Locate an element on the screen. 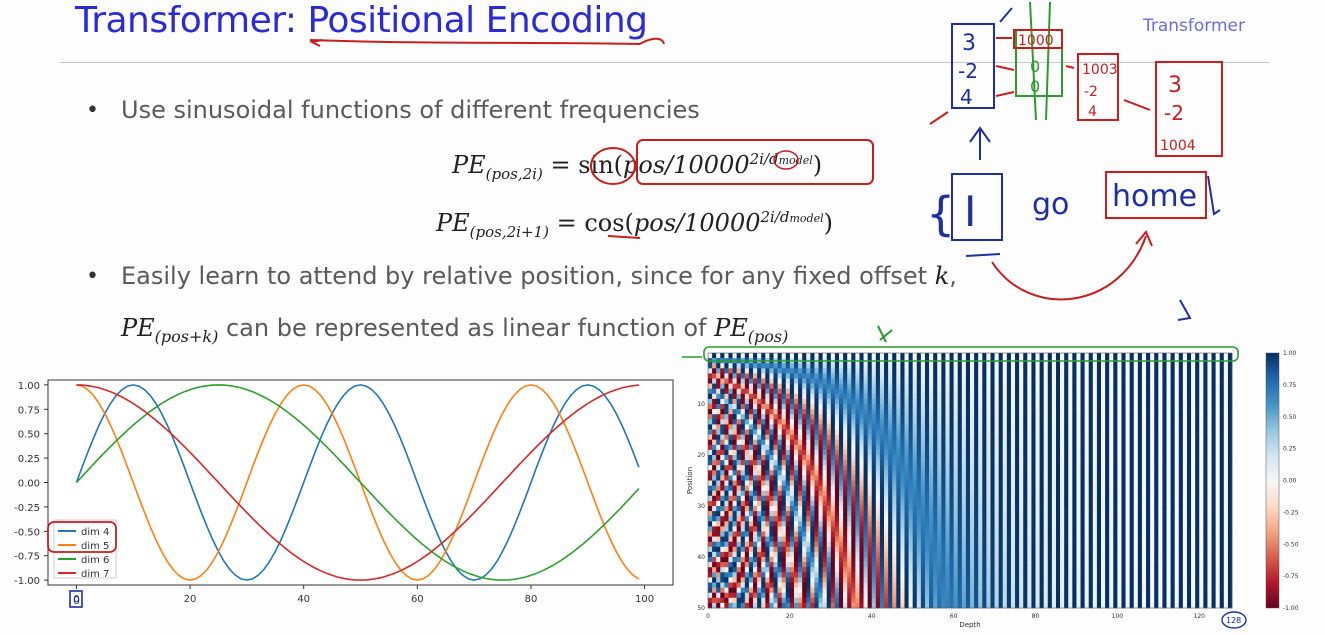  hm-x-tick-label: 60 is located at coordinates (954, 616).